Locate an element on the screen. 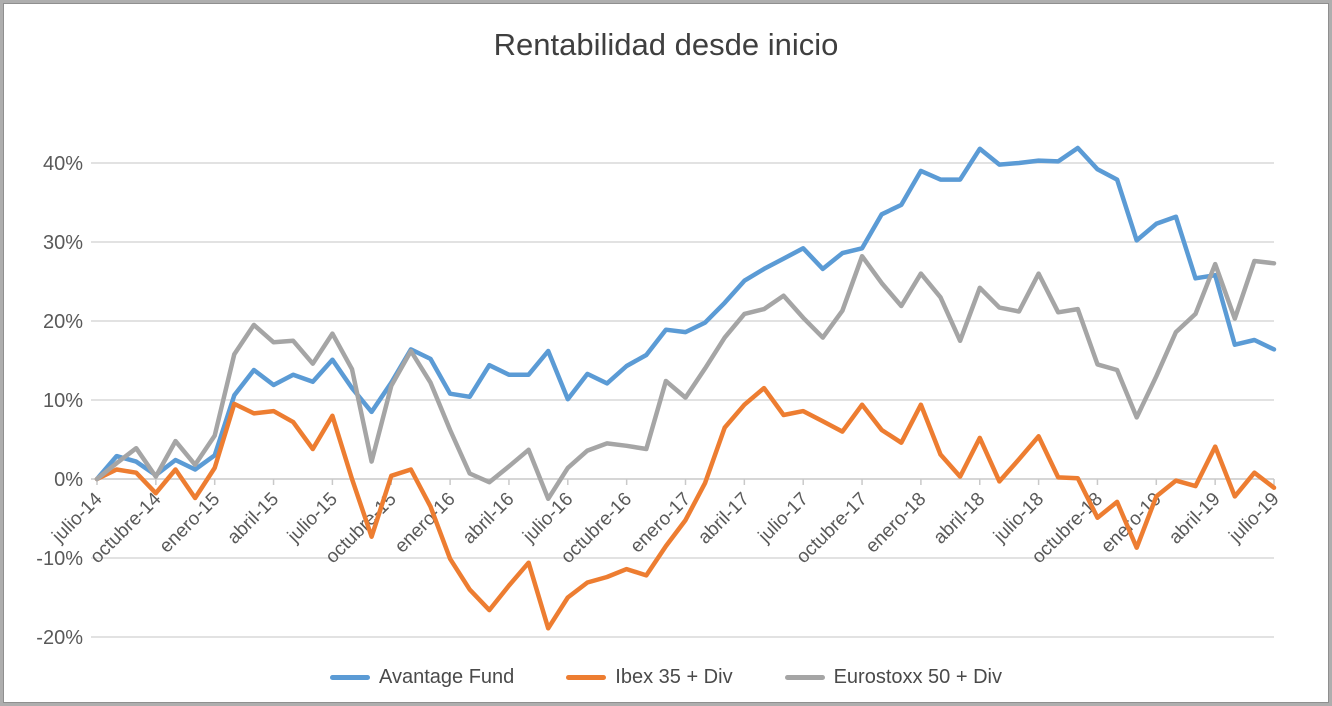 Image resolution: width=1332 pixels, height=706 pixels. legend-label: Eurostoxx 50 + Div is located at coordinates (917, 677).